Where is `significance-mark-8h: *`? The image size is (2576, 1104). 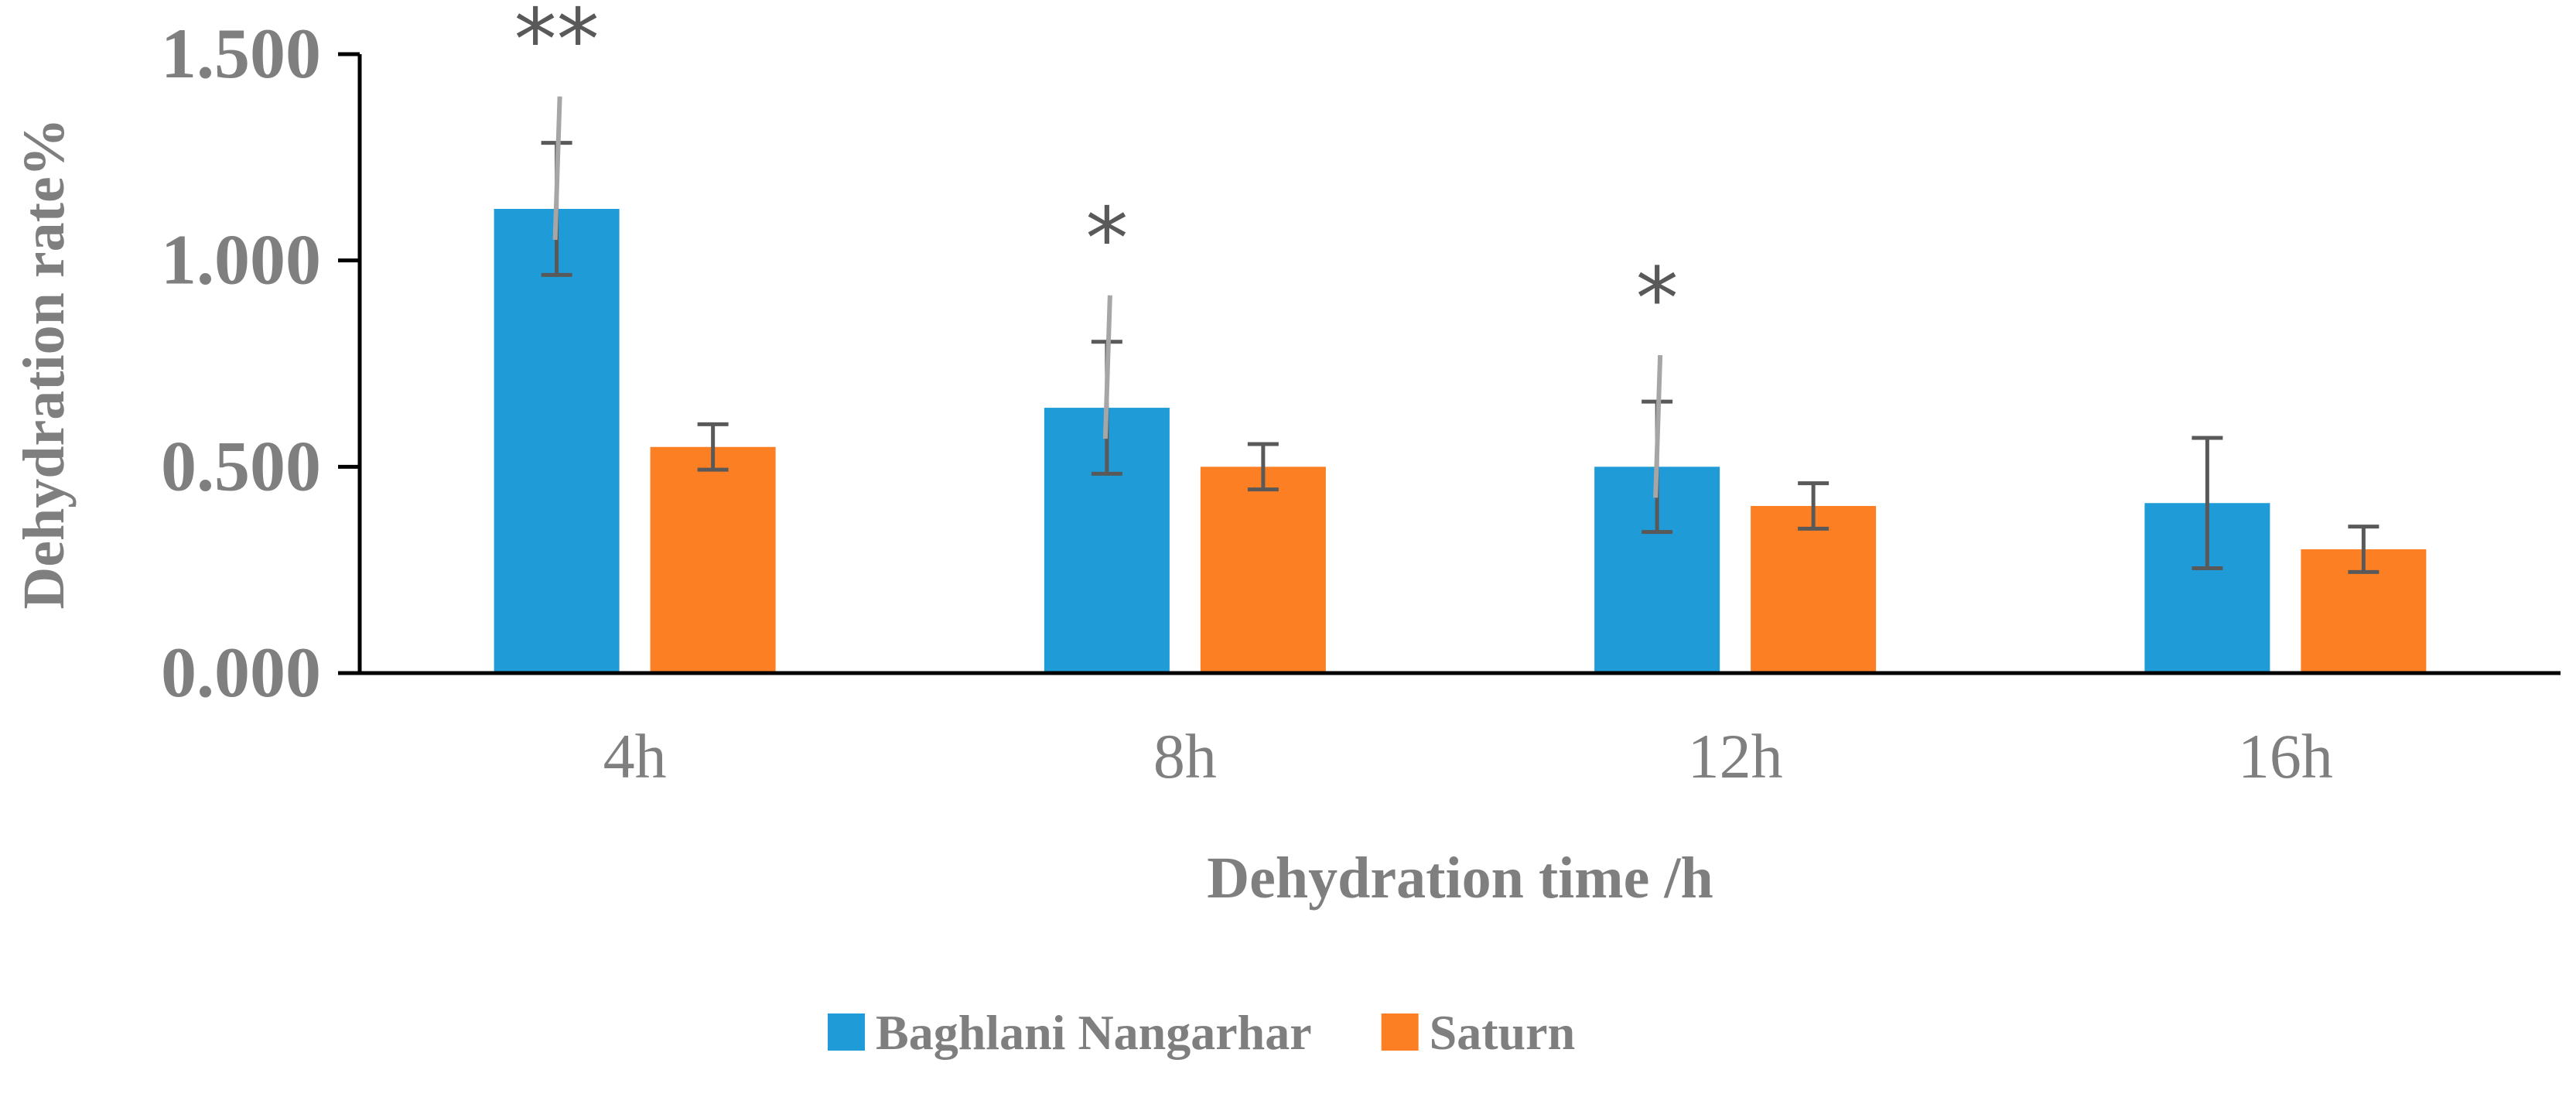 significance-mark-8h: * is located at coordinates (1106, 239).